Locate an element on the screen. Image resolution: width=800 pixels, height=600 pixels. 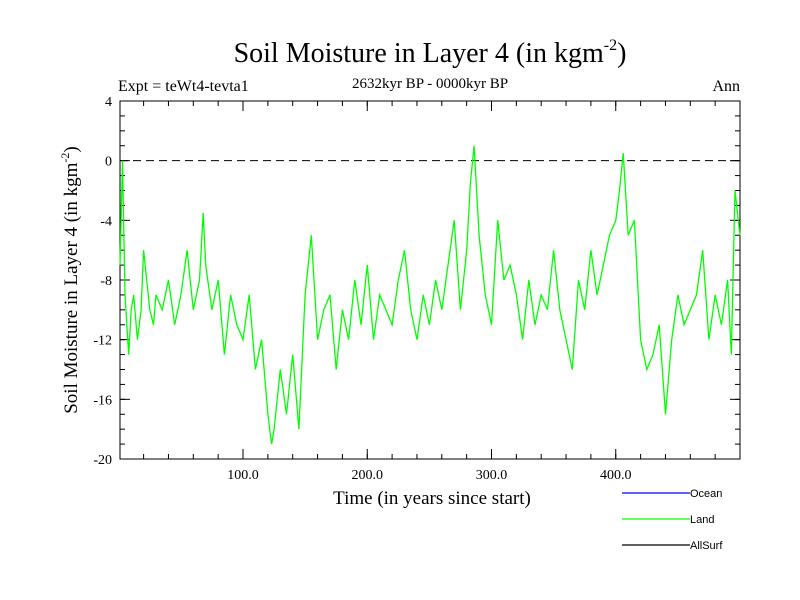
y-tick-label: -16 is located at coordinates (102, 400).